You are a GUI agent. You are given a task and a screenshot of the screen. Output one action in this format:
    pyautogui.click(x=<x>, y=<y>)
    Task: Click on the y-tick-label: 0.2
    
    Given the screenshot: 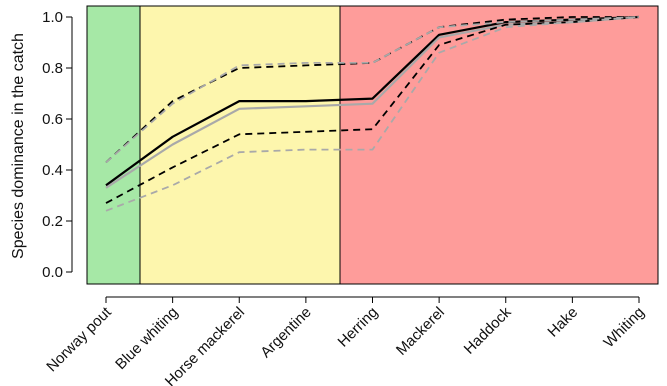 What is the action you would take?
    pyautogui.click(x=52, y=221)
    